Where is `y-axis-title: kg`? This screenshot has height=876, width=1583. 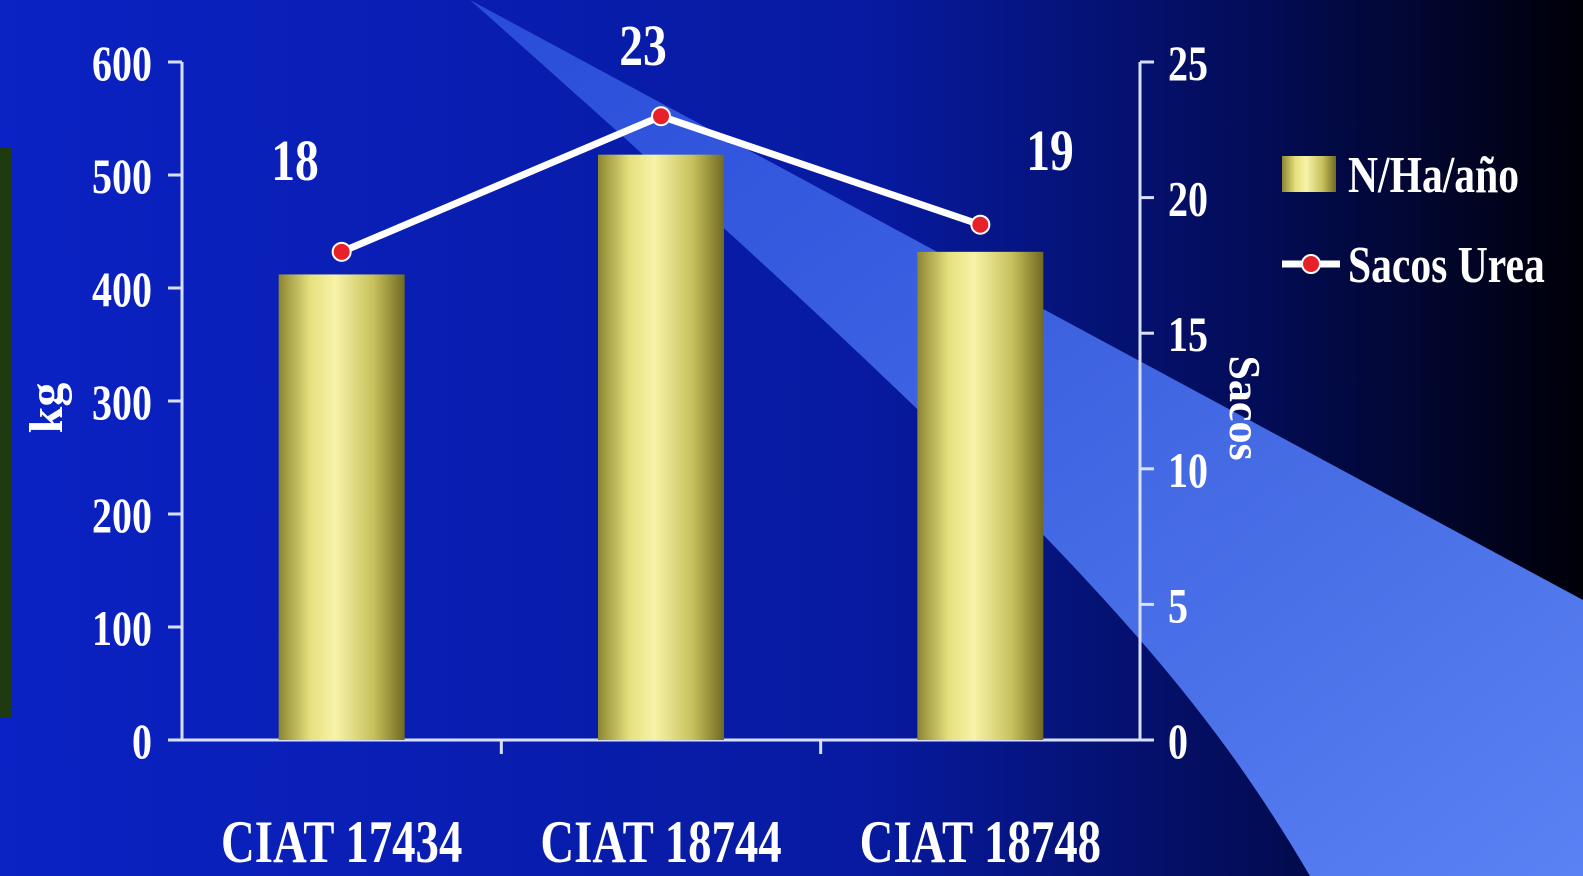 y-axis-title: kg is located at coordinates (46, 408).